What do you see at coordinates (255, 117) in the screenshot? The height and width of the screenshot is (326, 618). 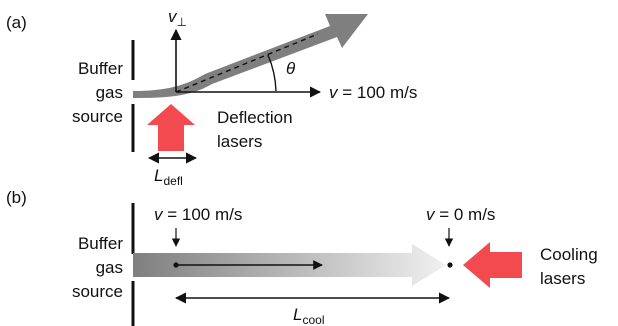 I see `deflection-laser-label-line-1: Deflection` at bounding box center [255, 117].